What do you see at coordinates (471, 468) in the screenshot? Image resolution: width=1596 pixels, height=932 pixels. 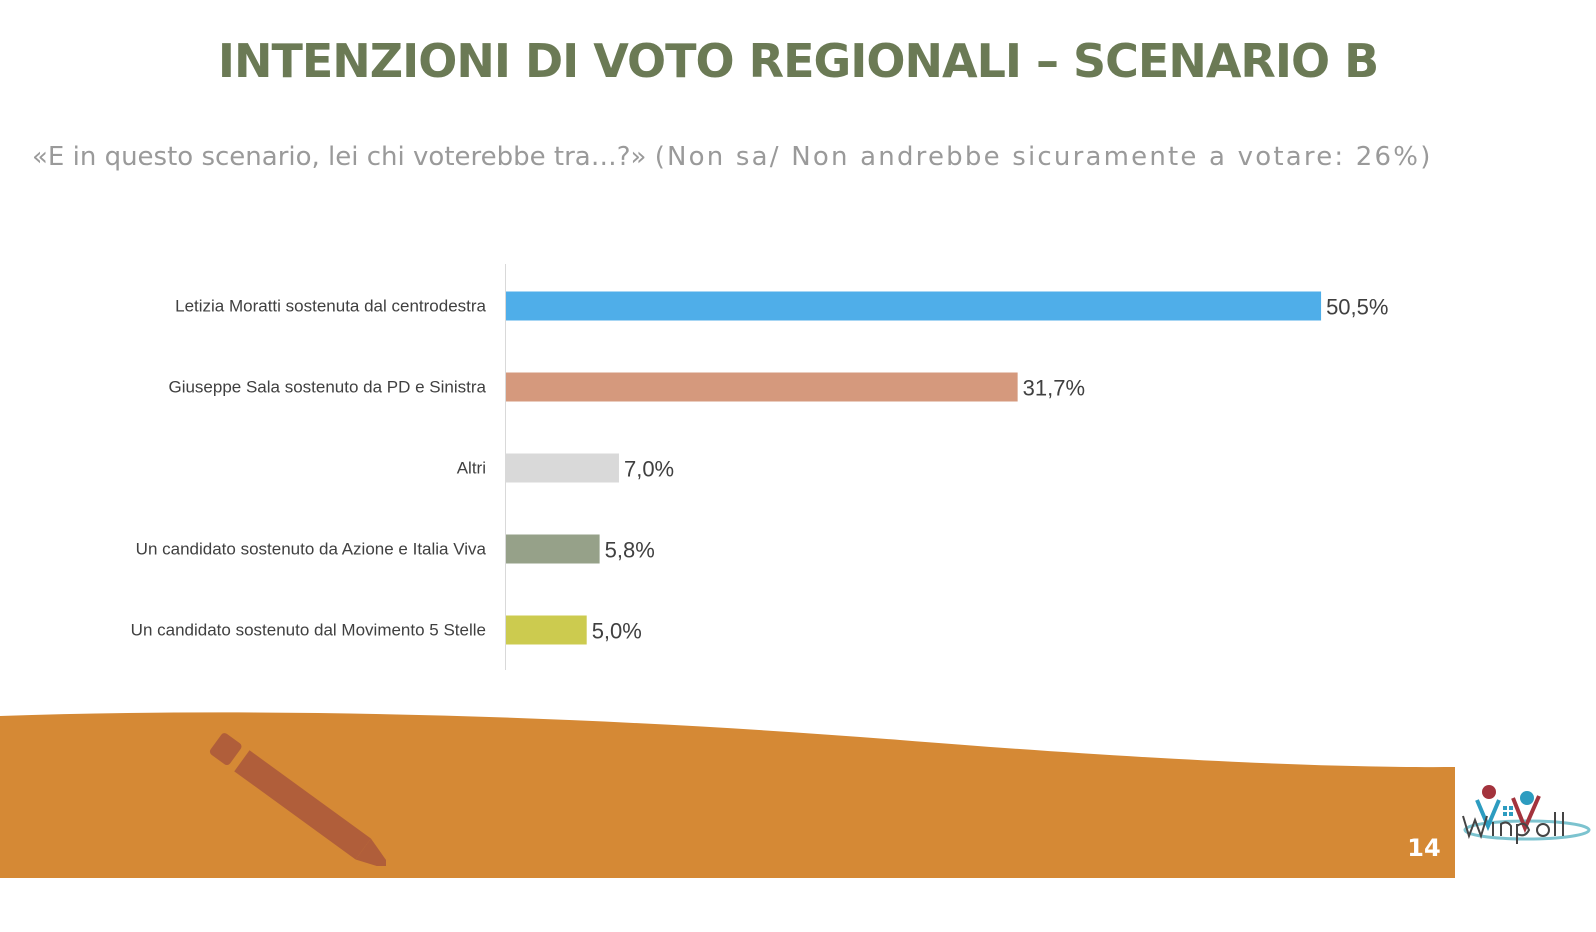 I see `category-label: Altri` at bounding box center [471, 468].